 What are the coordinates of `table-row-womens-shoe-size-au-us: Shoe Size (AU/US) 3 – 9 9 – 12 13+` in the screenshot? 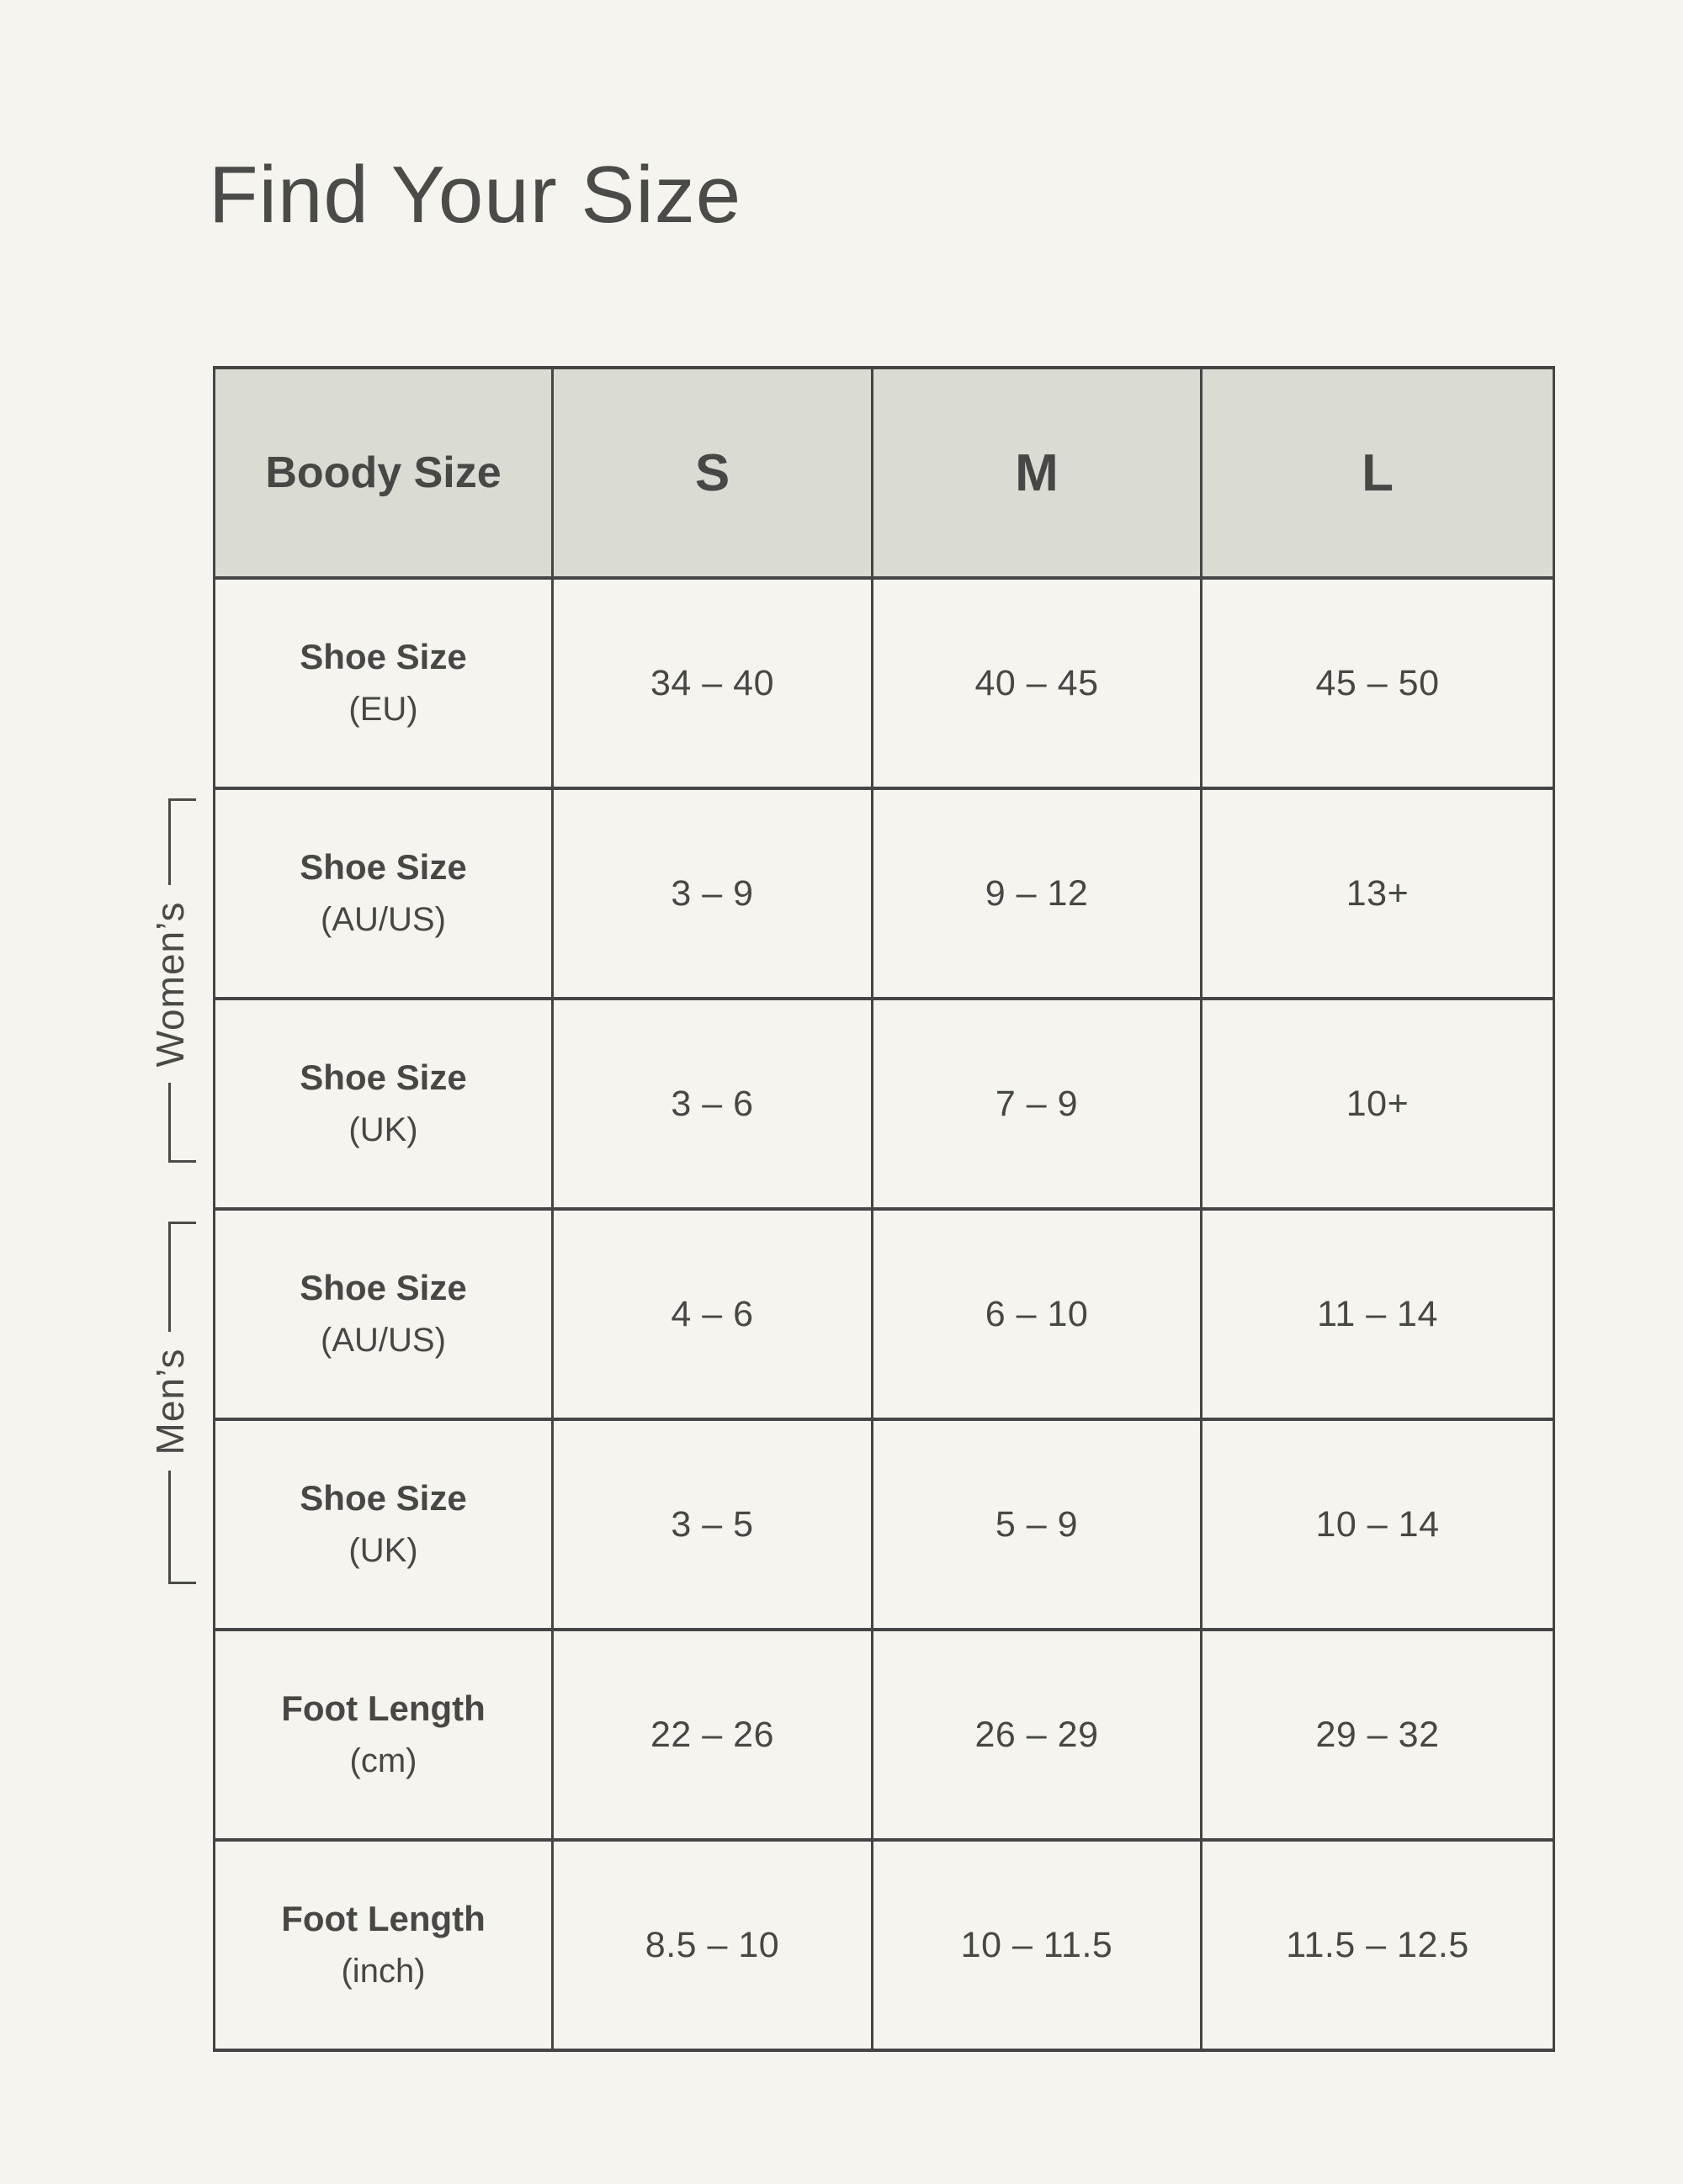 It's located at (884, 893).